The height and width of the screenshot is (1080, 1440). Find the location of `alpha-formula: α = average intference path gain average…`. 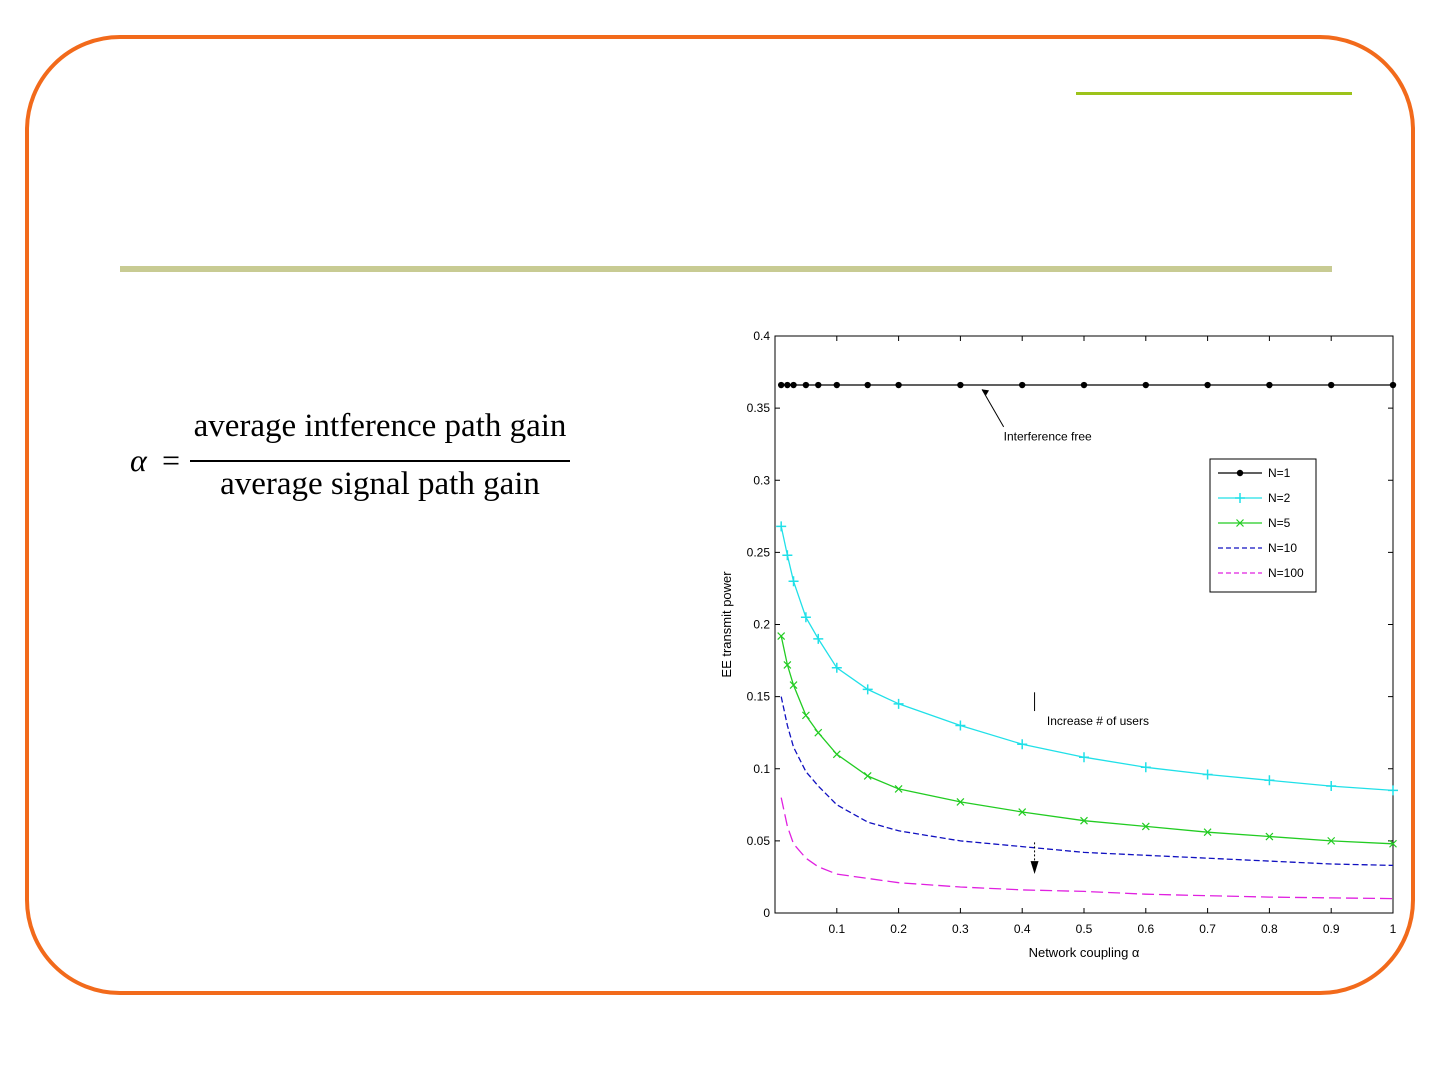

alpha-formula: α = average intference path gain average… is located at coordinates (360, 463).